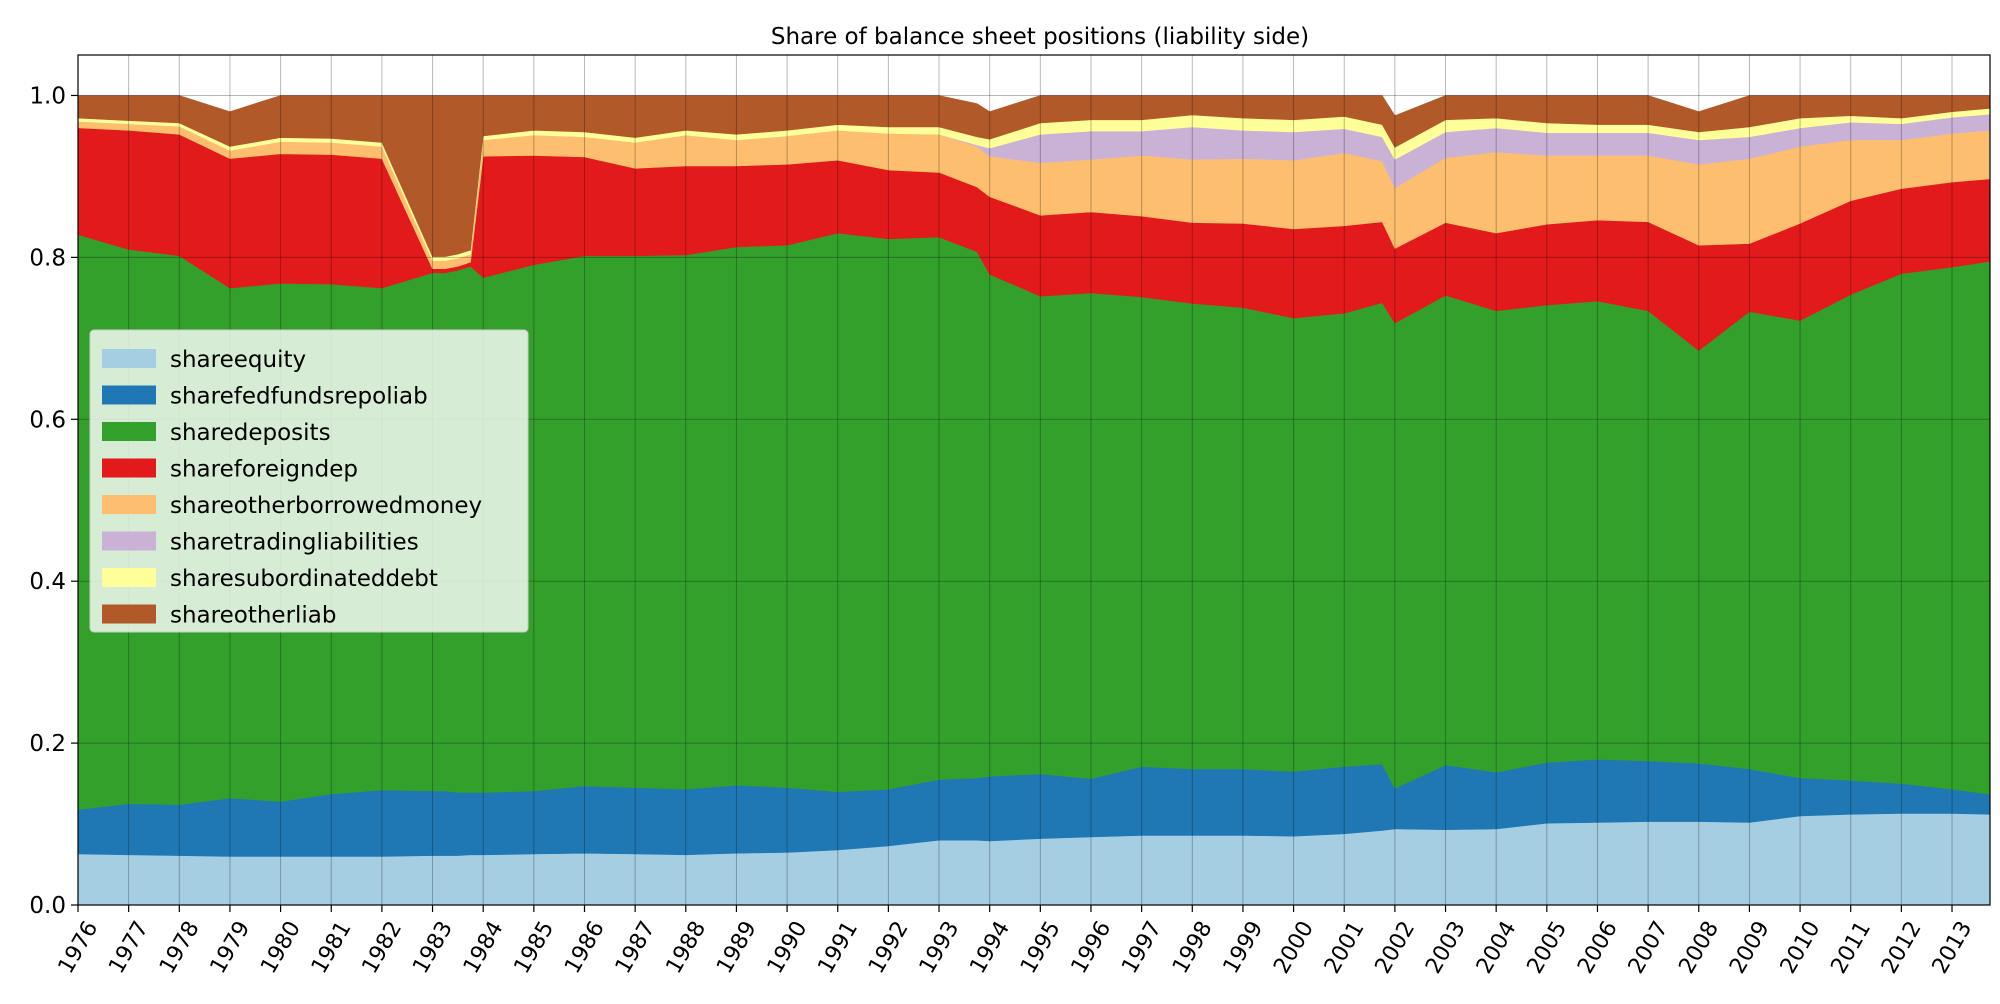  What do you see at coordinates (253, 616) in the screenshot?
I see `legend-label: shareotherliab` at bounding box center [253, 616].